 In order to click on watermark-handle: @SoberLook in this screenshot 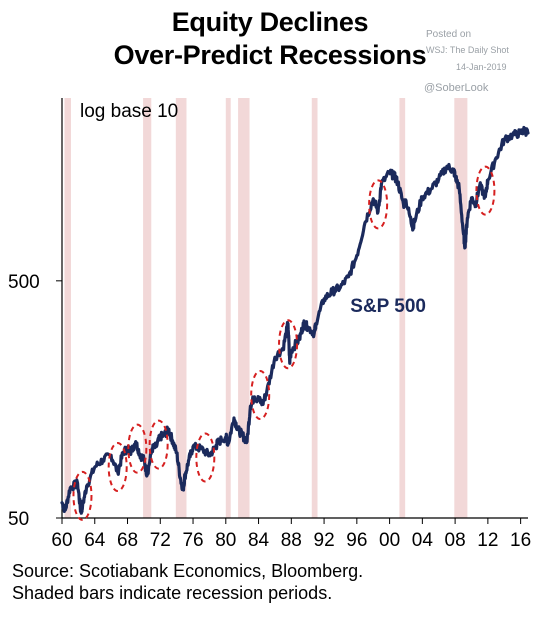, I will do `click(456, 88)`.